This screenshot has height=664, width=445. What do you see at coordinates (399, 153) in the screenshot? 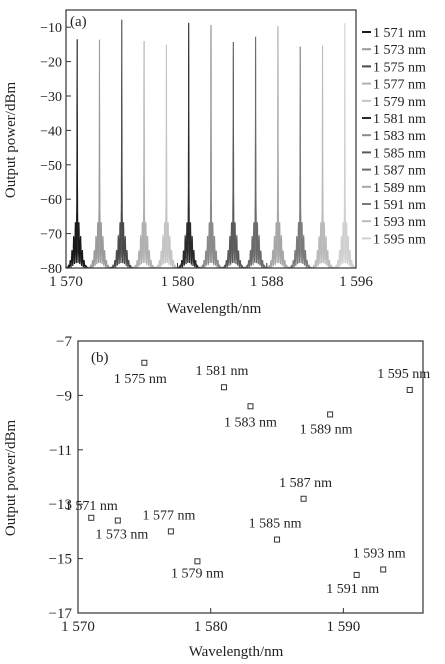
I see `a-legend-item: 1 585 nm` at bounding box center [399, 153].